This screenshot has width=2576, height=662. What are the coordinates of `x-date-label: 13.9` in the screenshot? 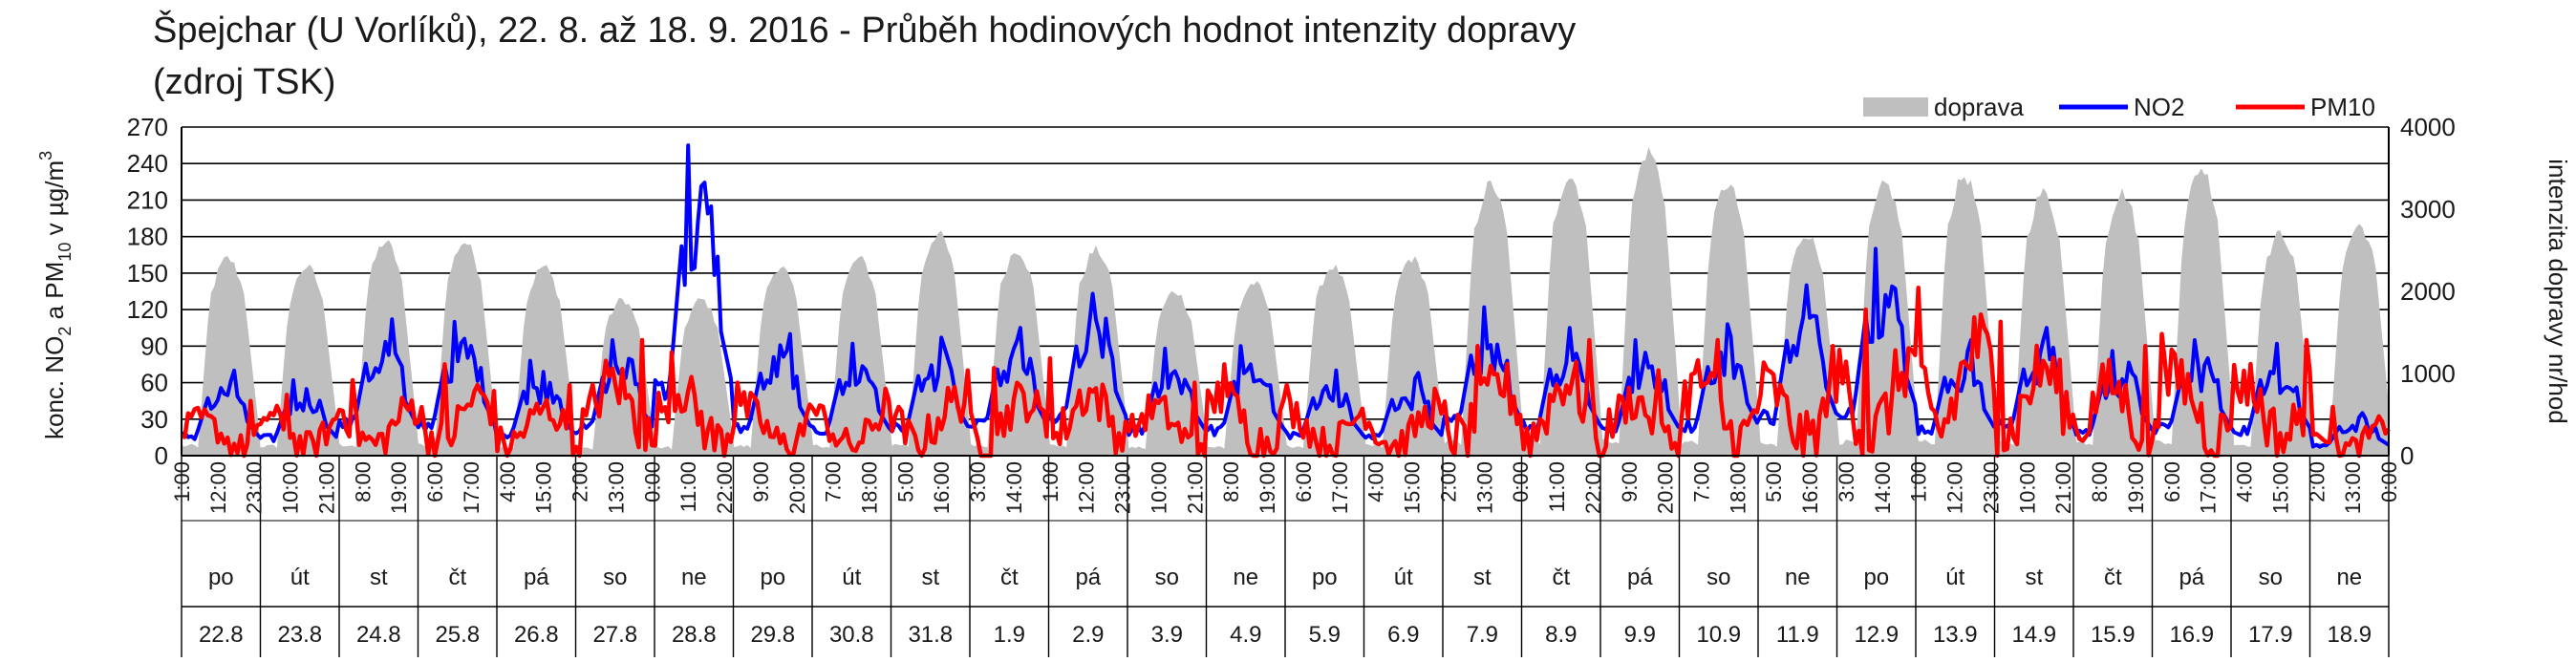 It's located at (1955, 635).